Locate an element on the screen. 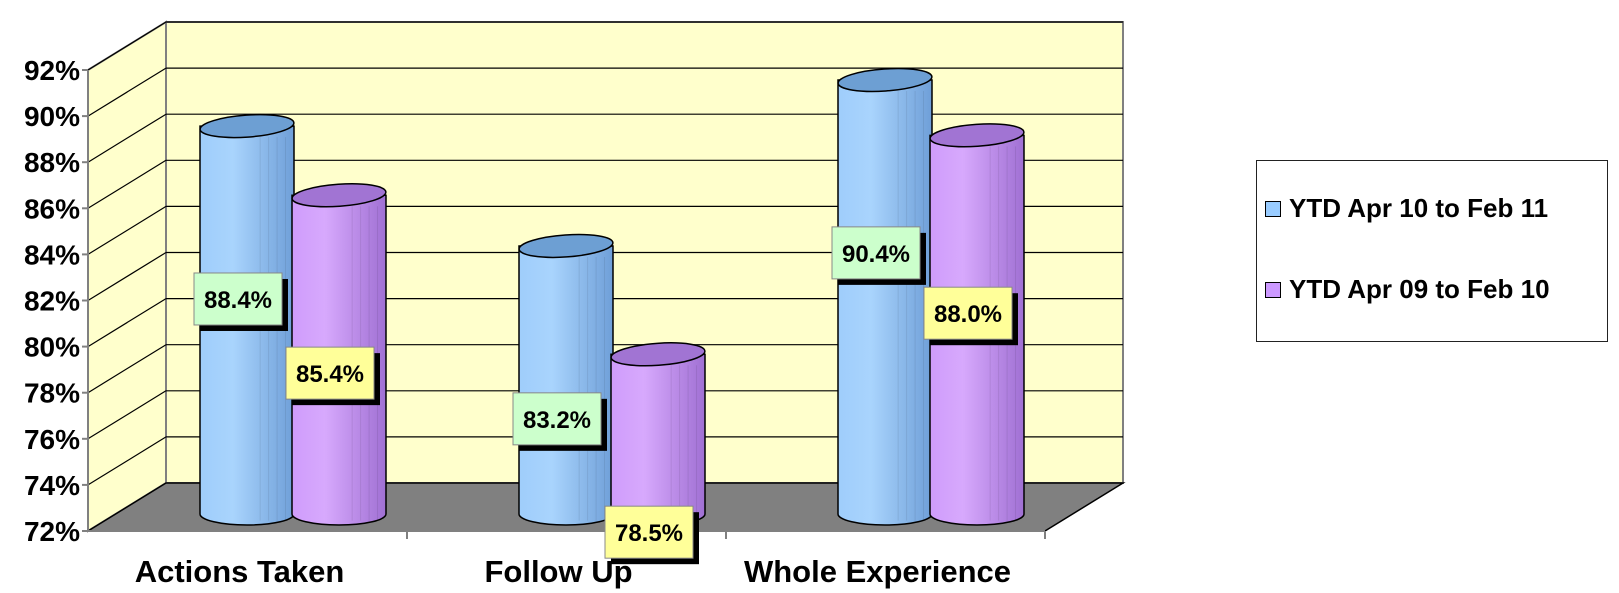 This screenshot has width=1619, height=593. data-label-text: 88.4% is located at coordinates (238, 300).